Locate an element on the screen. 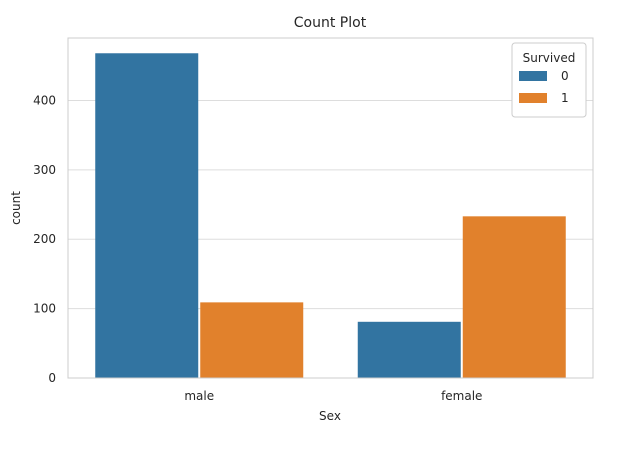  y-tick-labels: 0 100 200 300 400 is located at coordinates (44, 239).